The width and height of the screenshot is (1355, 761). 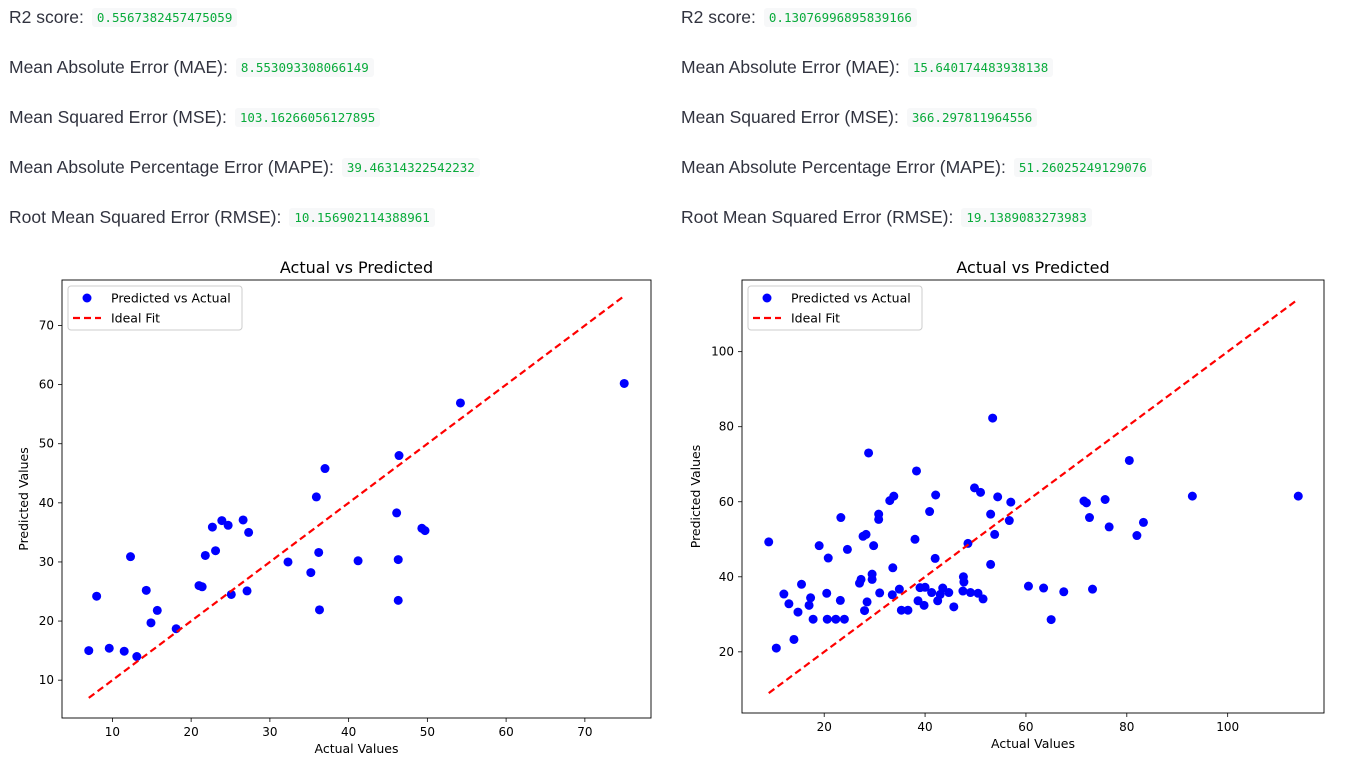 I want to click on chart-title: Actual vs Predicted, so click(x=356, y=267).